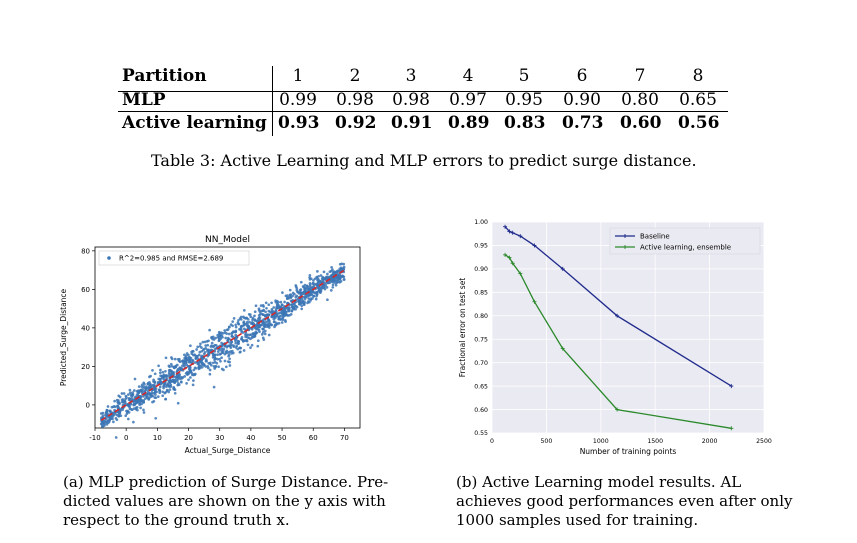  What do you see at coordinates (628, 451) in the screenshot?
I see `x-axis-label: Number of training points` at bounding box center [628, 451].